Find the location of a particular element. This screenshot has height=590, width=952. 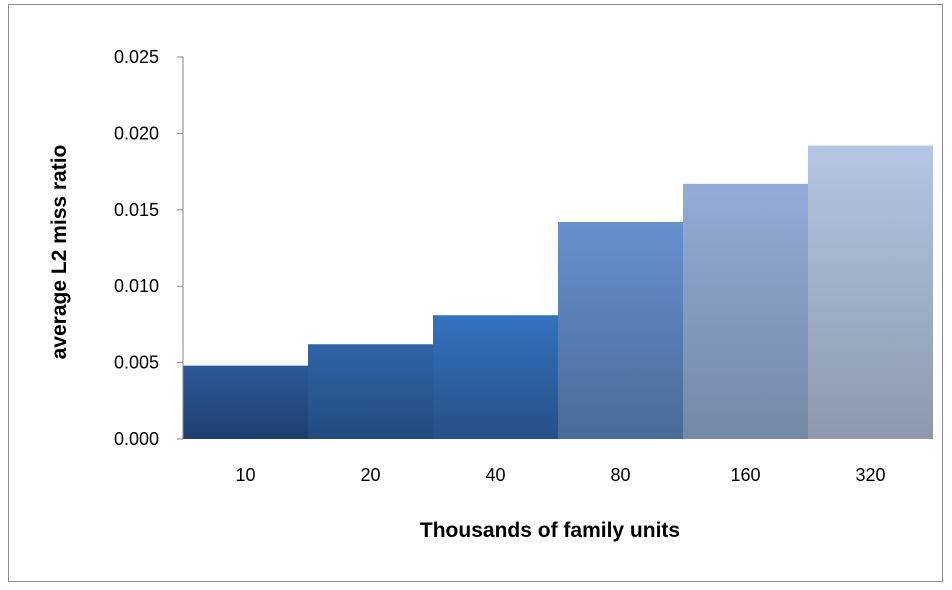

x-tick-label: 10 is located at coordinates (245, 475).